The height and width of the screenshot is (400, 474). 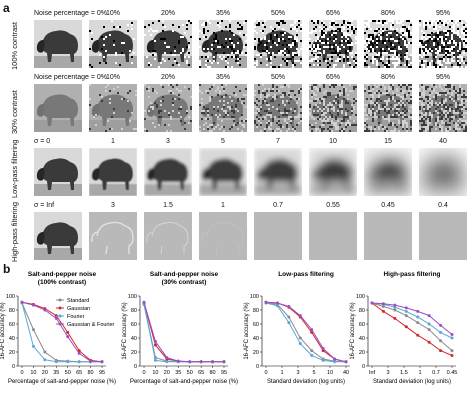 What do you see at coordinates (278, 205) in the screenshot?
I see `tile-caption: 0.7` at bounding box center [278, 205].